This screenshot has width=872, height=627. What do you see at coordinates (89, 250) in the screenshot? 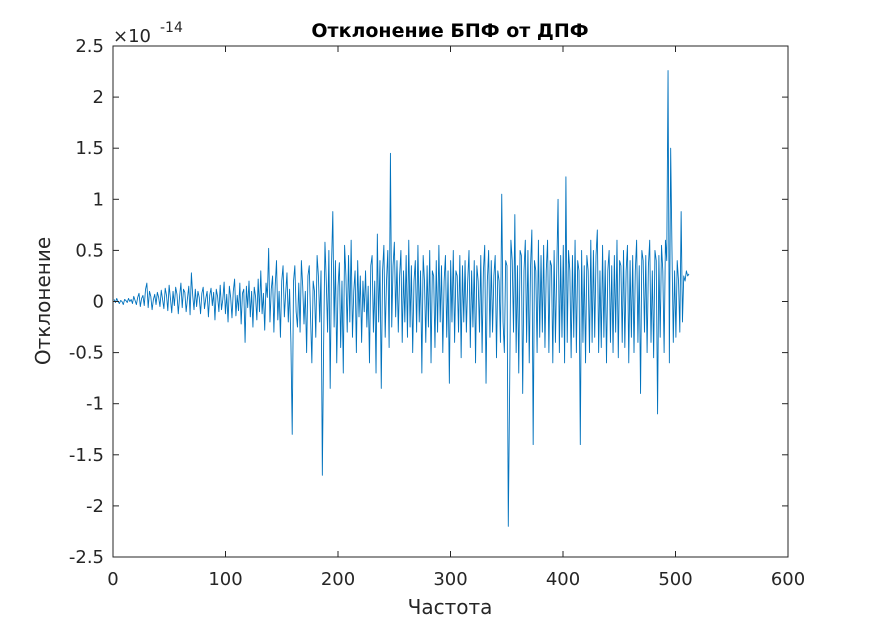
I see `y-tick-label: 0.5` at bounding box center [89, 250].